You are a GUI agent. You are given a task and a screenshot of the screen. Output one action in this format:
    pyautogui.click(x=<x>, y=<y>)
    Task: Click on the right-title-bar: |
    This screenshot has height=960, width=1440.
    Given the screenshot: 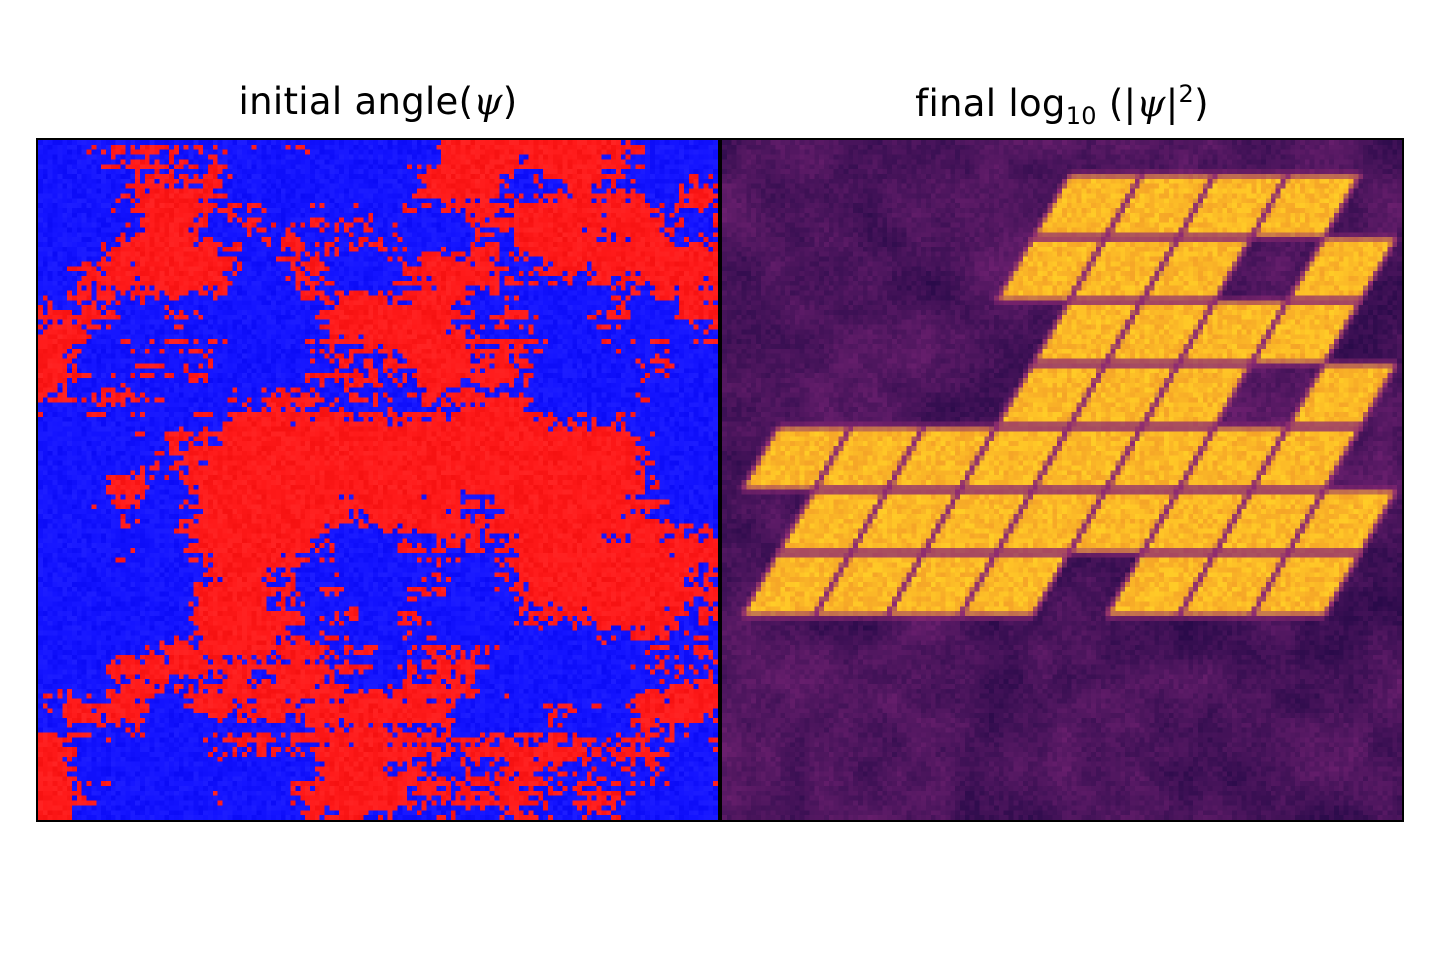 What is the action you would take?
    pyautogui.click(x=1172, y=103)
    